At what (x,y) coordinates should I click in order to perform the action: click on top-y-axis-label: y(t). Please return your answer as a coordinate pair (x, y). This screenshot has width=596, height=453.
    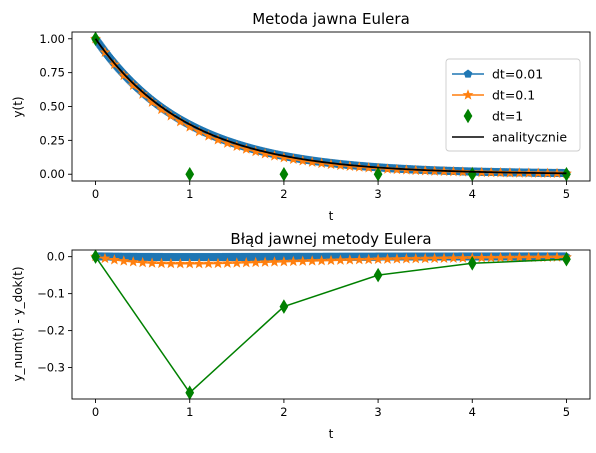
    Looking at the image, I should click on (18, 106).